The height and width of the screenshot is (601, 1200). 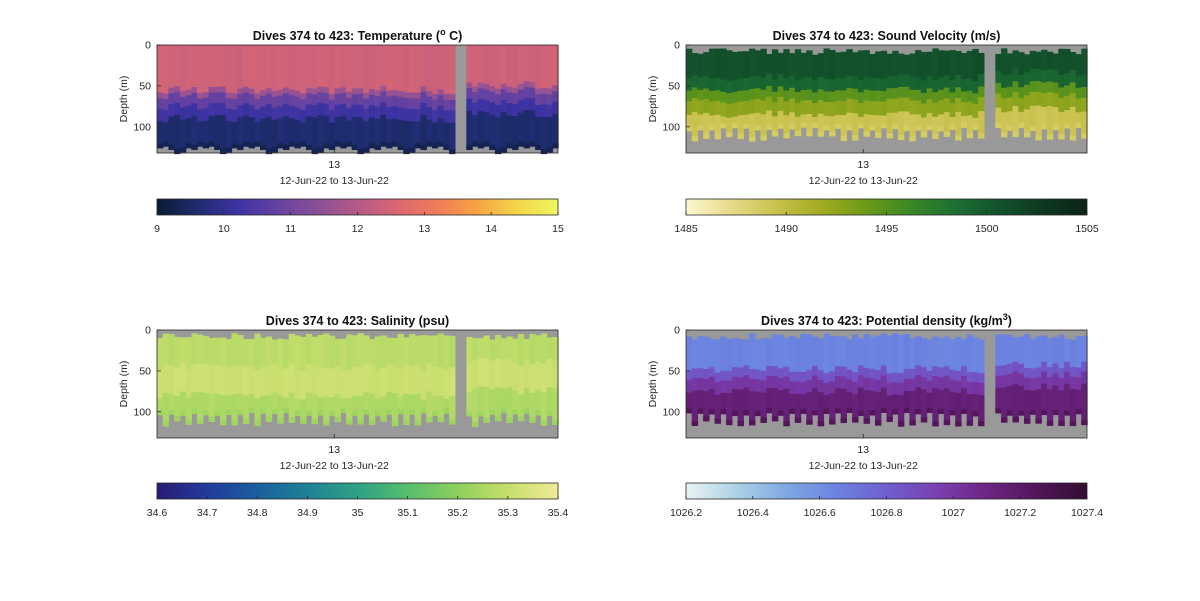 What do you see at coordinates (224, 229) in the screenshot?
I see `colorbar-tick-label: 10` at bounding box center [224, 229].